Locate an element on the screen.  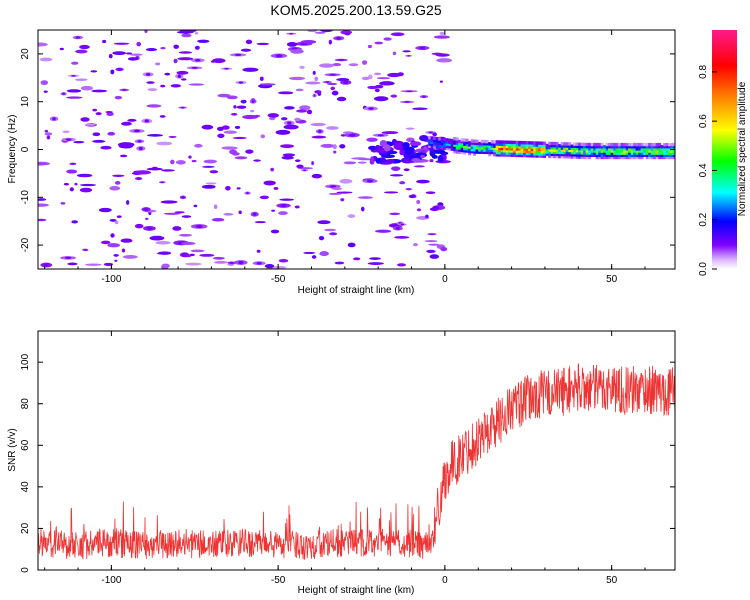
x-tick-label: -50 is located at coordinates (278, 580).